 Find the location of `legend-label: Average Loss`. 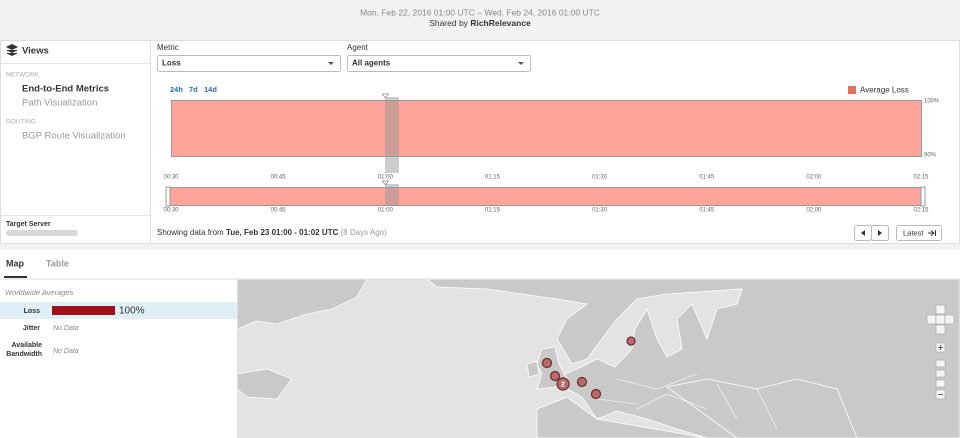

legend-label: Average Loss is located at coordinates (884, 90).